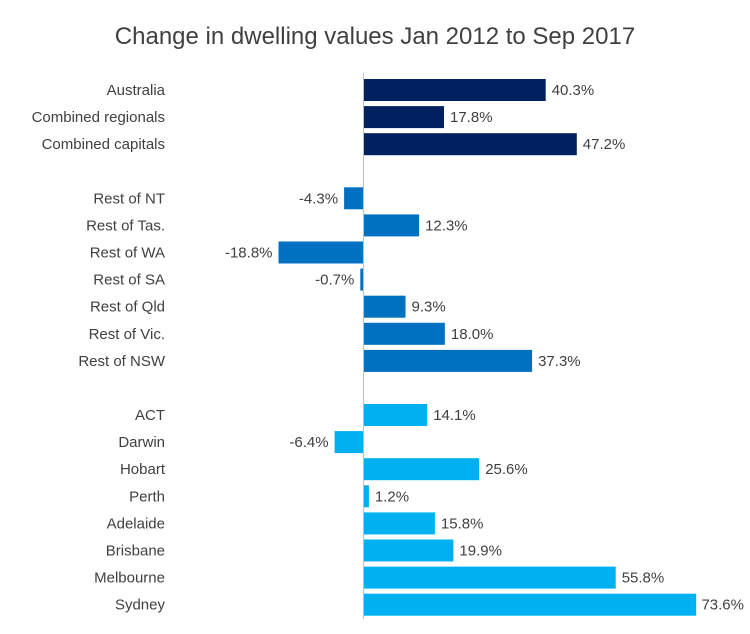 This screenshot has height=634, width=750. I want to click on value-label-melbourne: 55.8%, so click(643, 578).